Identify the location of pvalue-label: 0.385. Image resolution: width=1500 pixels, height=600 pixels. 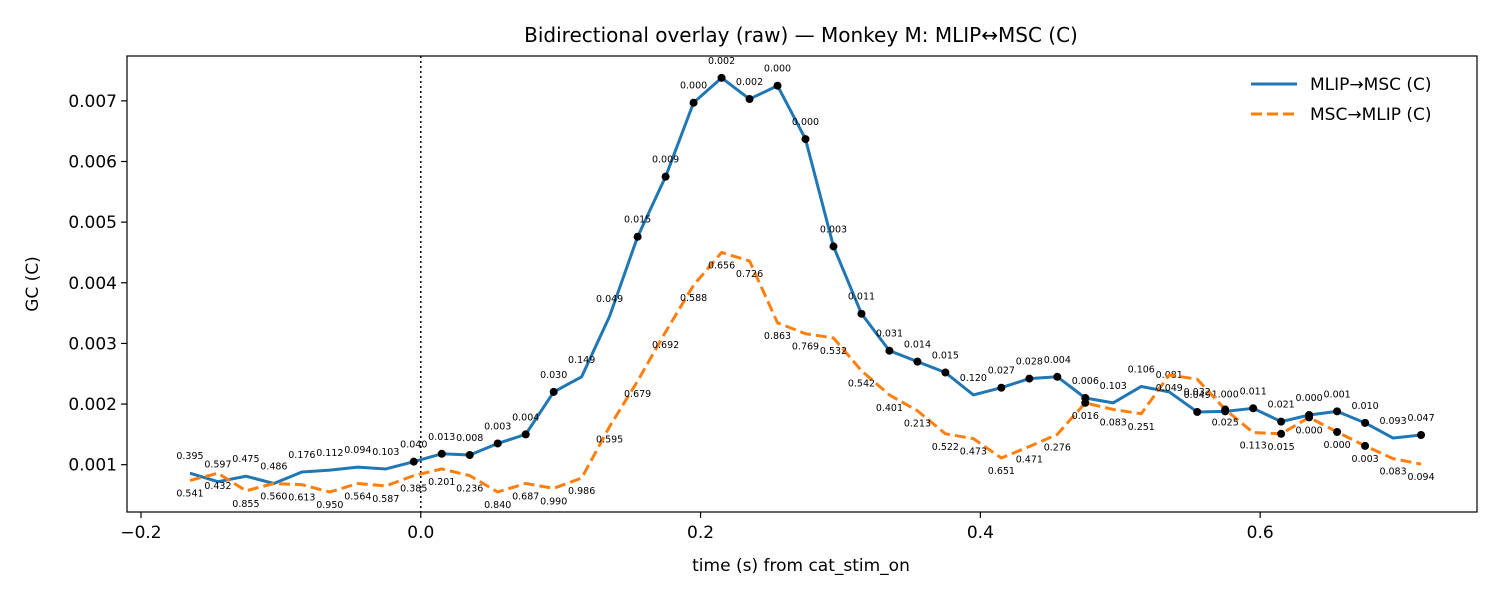
(413, 489).